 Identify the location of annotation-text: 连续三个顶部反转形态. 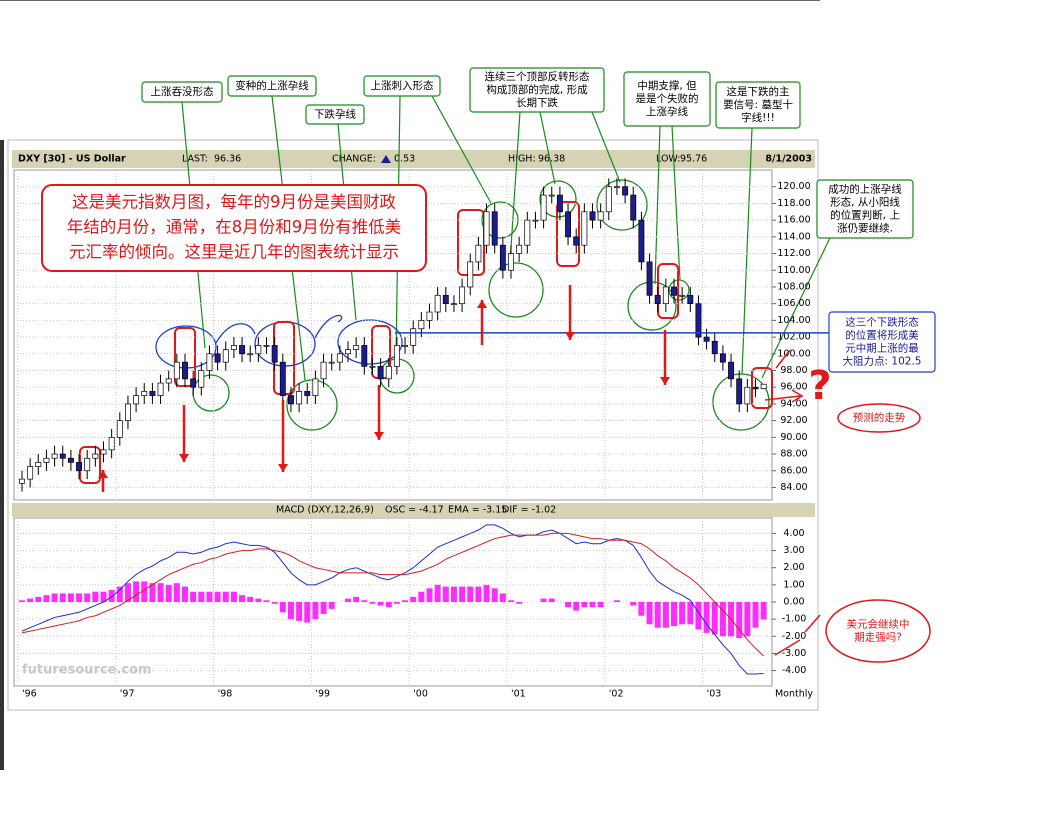
(537, 76).